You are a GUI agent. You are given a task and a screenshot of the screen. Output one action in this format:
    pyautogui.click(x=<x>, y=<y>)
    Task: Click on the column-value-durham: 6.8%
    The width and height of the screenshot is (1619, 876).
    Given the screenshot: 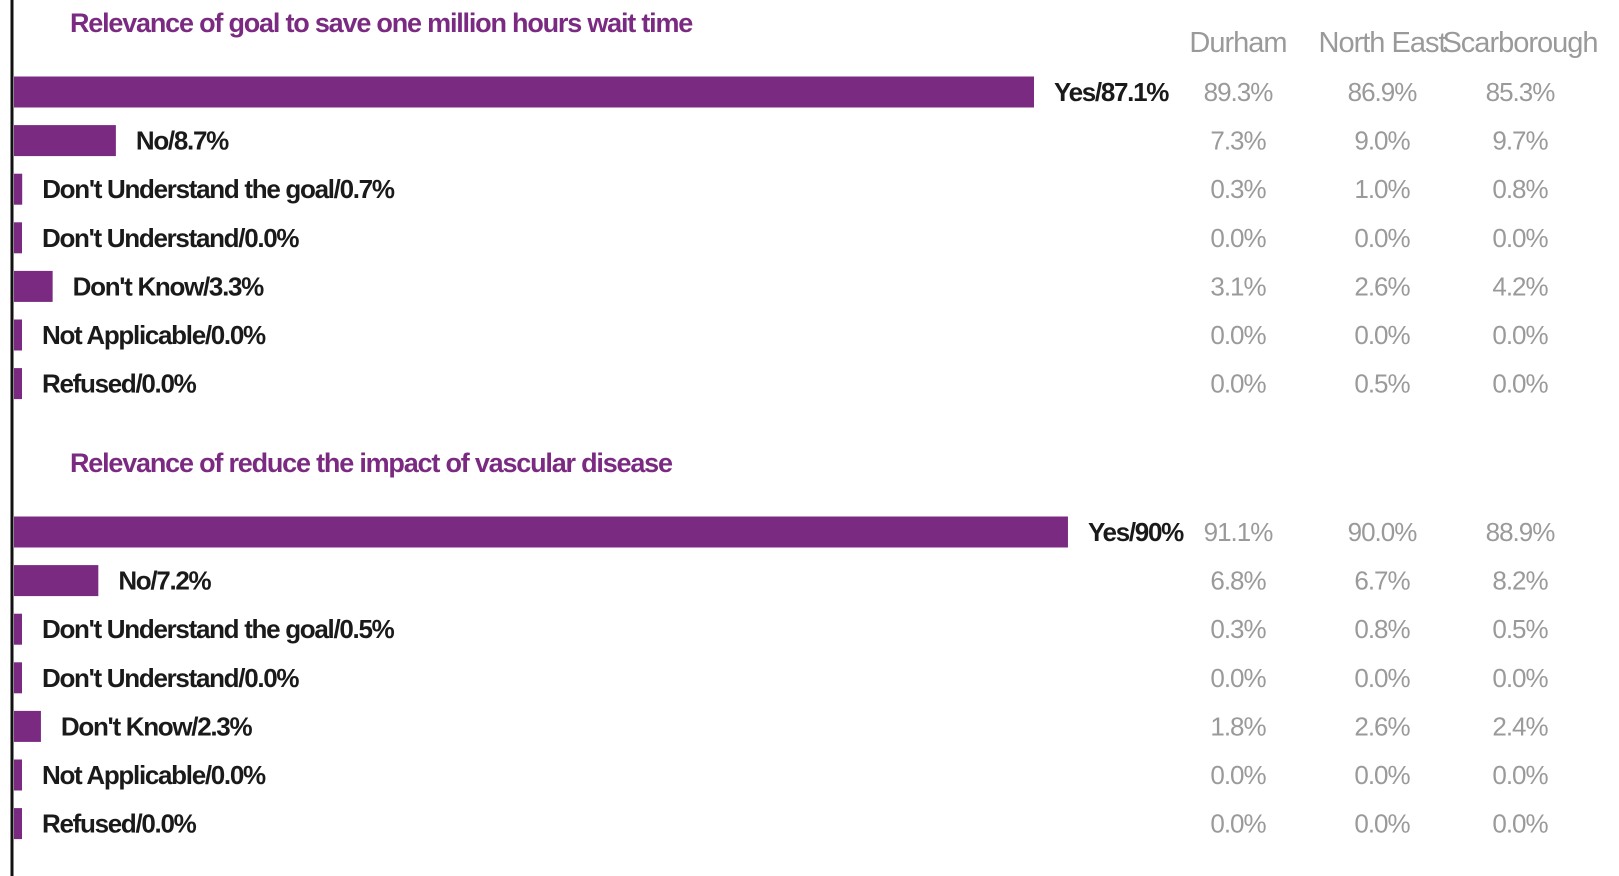 What is the action you would take?
    pyautogui.click(x=1238, y=581)
    